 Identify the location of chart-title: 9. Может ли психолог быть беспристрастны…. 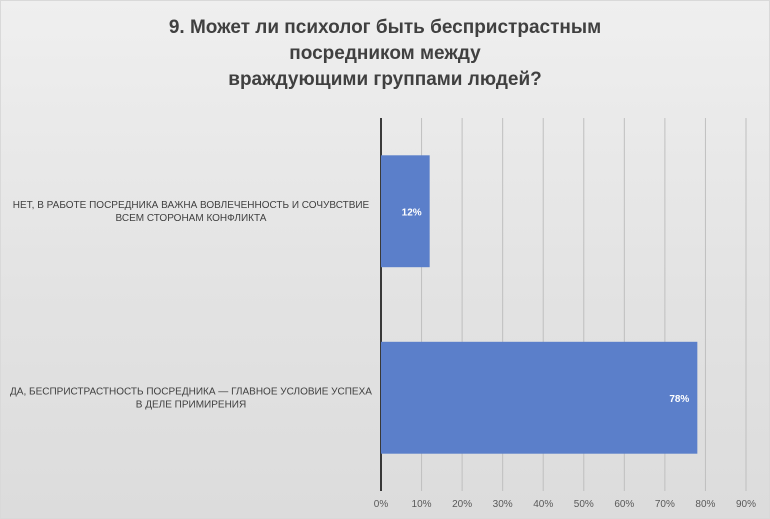
(385, 54).